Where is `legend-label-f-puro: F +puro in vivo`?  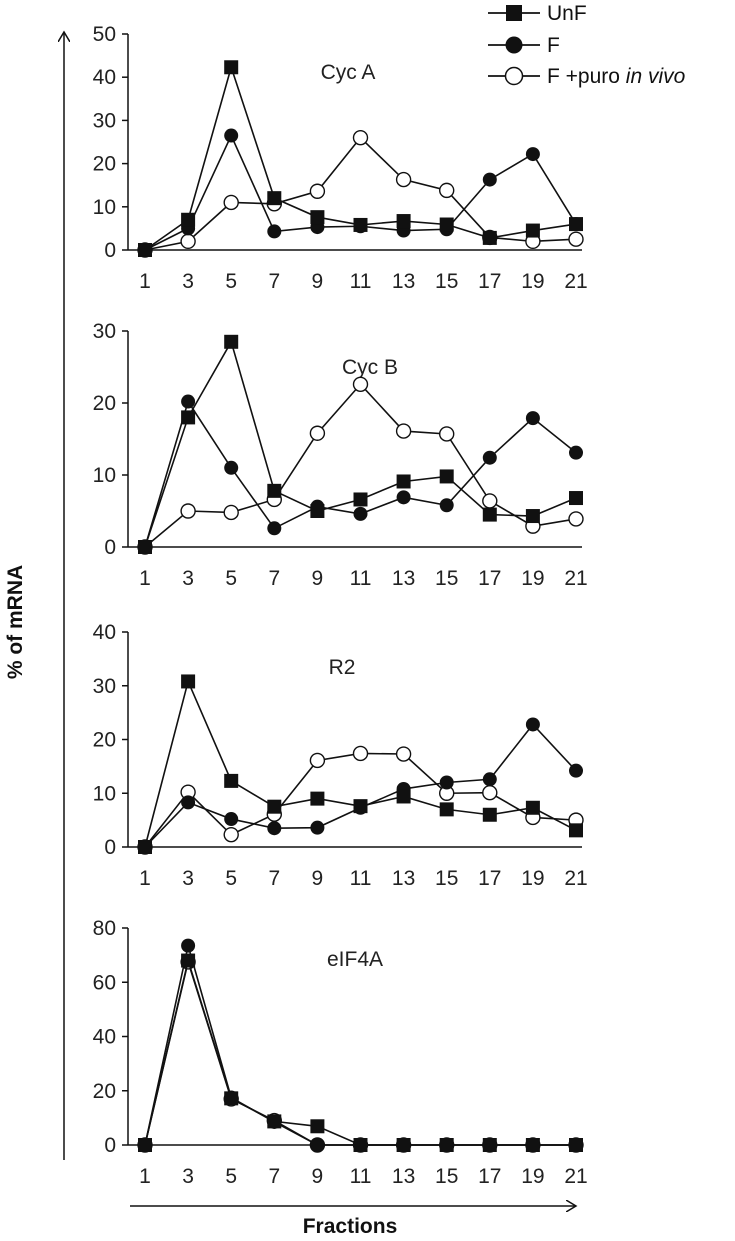
legend-label-f-puro: F +puro in vivo is located at coordinates (616, 76).